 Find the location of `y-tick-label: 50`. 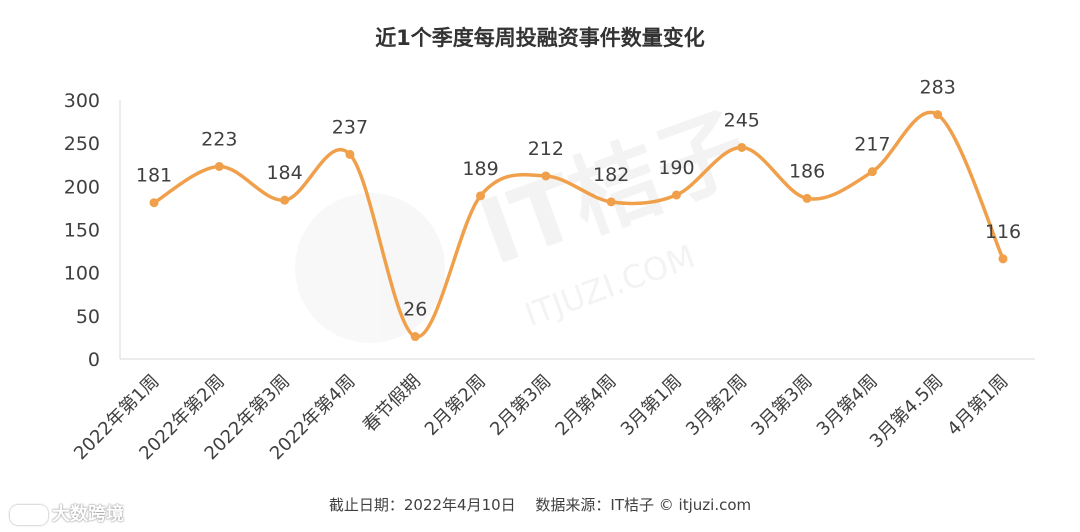

y-tick-label: 50 is located at coordinates (88, 317).